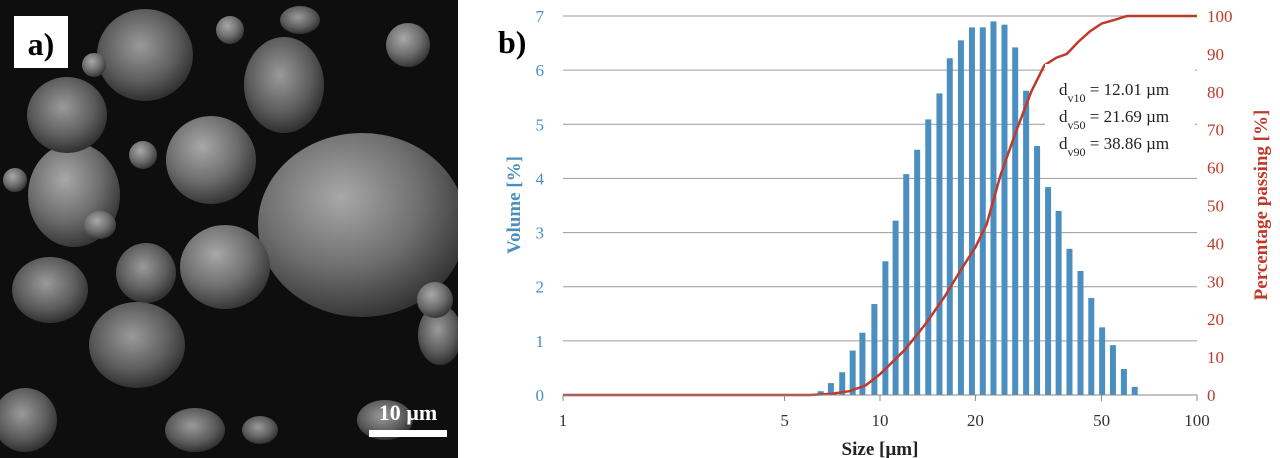  What do you see at coordinates (1114, 92) in the screenshot?
I see `annotation-line: dv10 = 12.01 µm` at bounding box center [1114, 92].